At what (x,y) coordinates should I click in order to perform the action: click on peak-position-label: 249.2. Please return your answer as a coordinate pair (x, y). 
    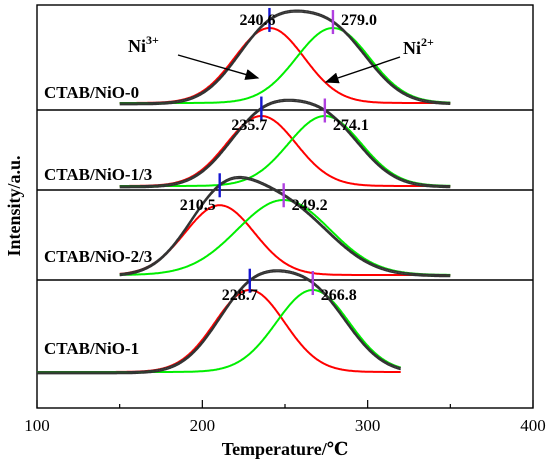
    Looking at the image, I should click on (310, 205).